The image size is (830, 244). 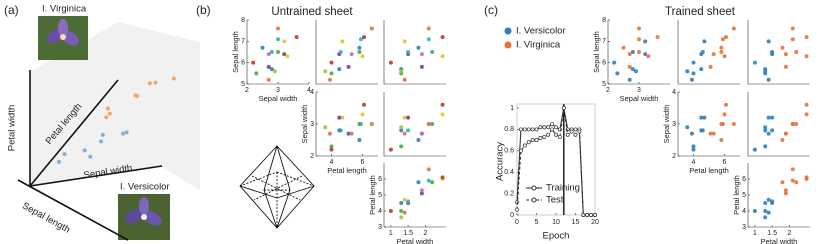 I want to click on y-tick-label: 0.4, so click(x=509, y=172).